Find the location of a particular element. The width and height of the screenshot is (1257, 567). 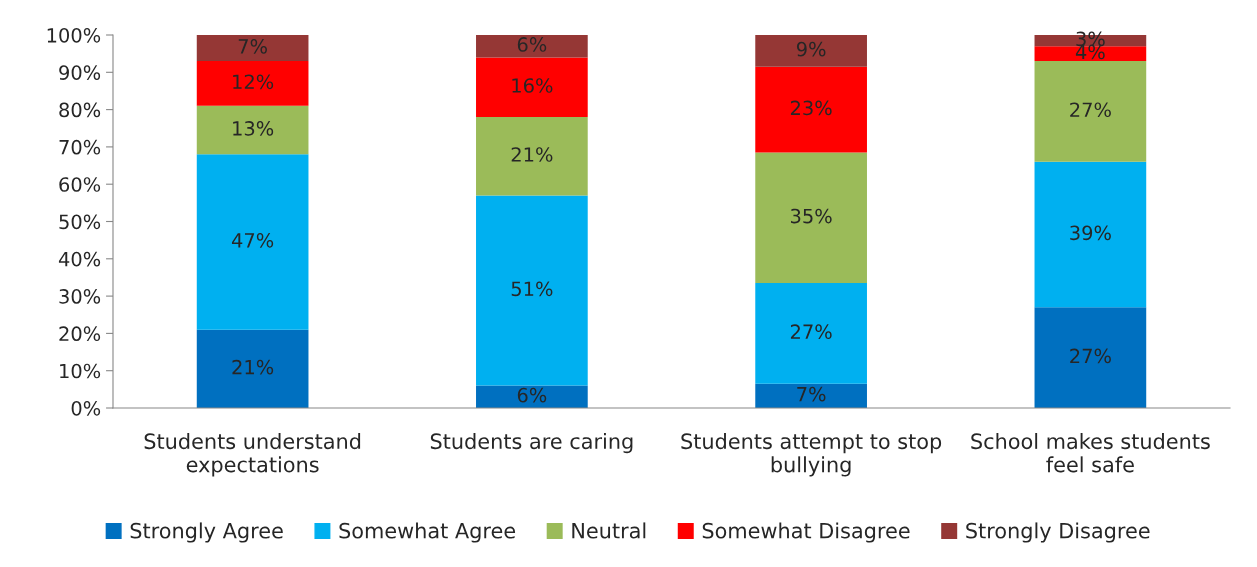

data-label: 51% is located at coordinates (532, 289).